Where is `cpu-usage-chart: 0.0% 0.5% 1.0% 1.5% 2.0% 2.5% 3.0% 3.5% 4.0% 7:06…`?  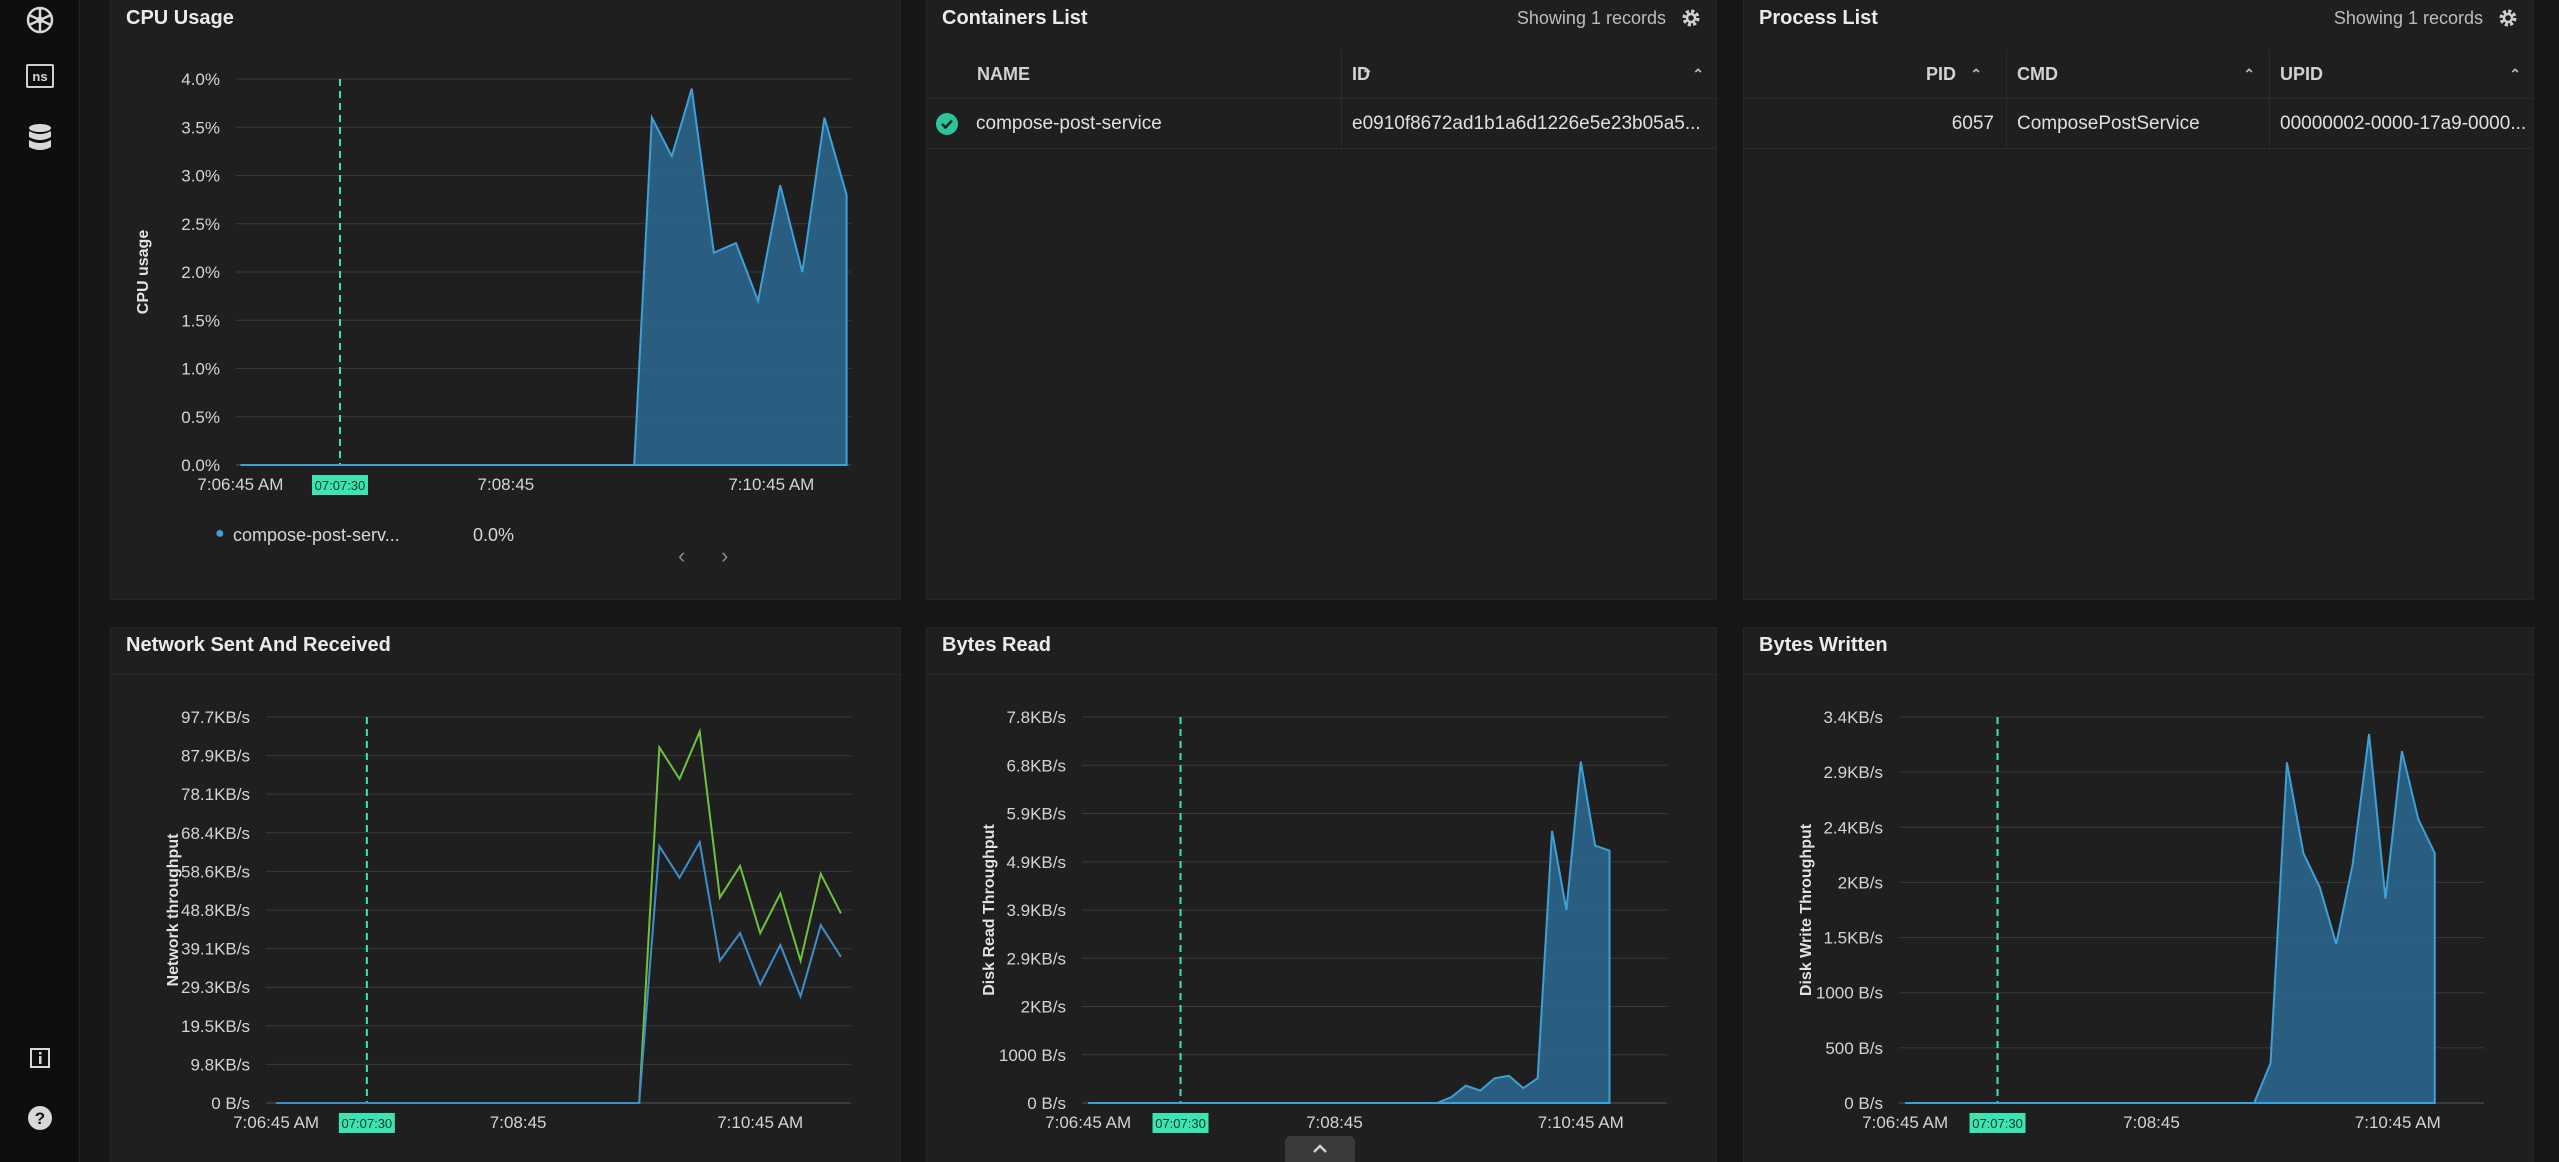
cpu-usage-chart: 0.0% 0.5% 1.0% 1.5% 2.0% 2.5% 3.0% 3.5% 4.0% 7:06… is located at coordinates (493, 282).